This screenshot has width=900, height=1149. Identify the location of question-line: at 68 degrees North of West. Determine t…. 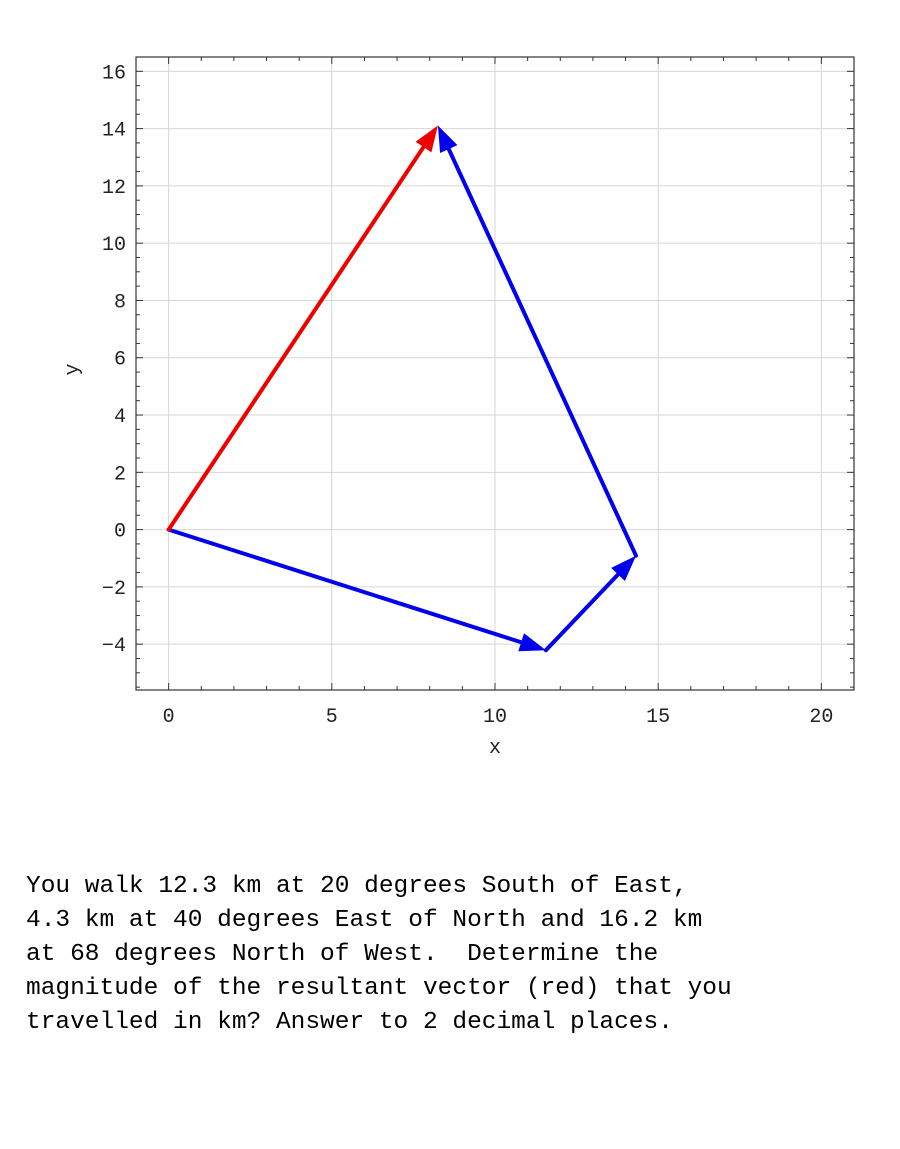
(342, 954).